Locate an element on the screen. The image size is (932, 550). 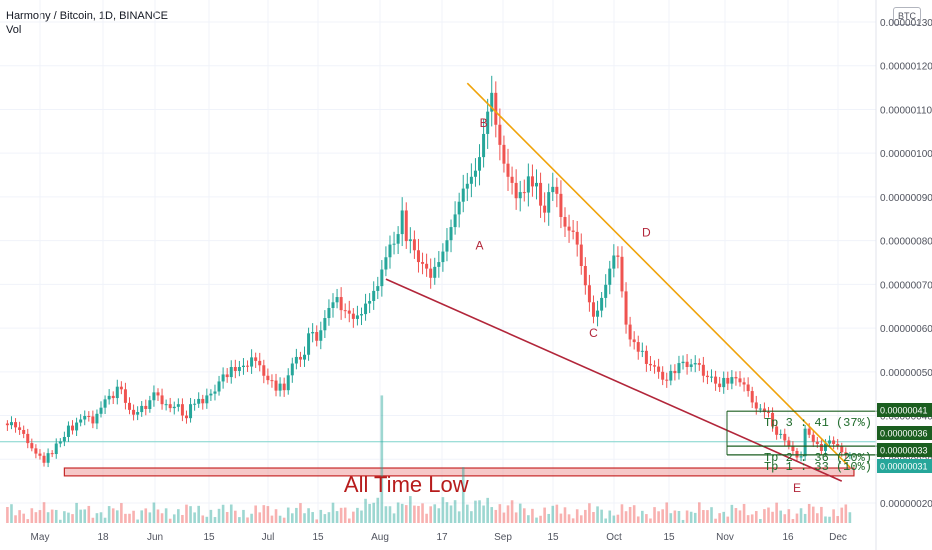
y-axis-tick-label: 0.00000130 is located at coordinates (906, 23).